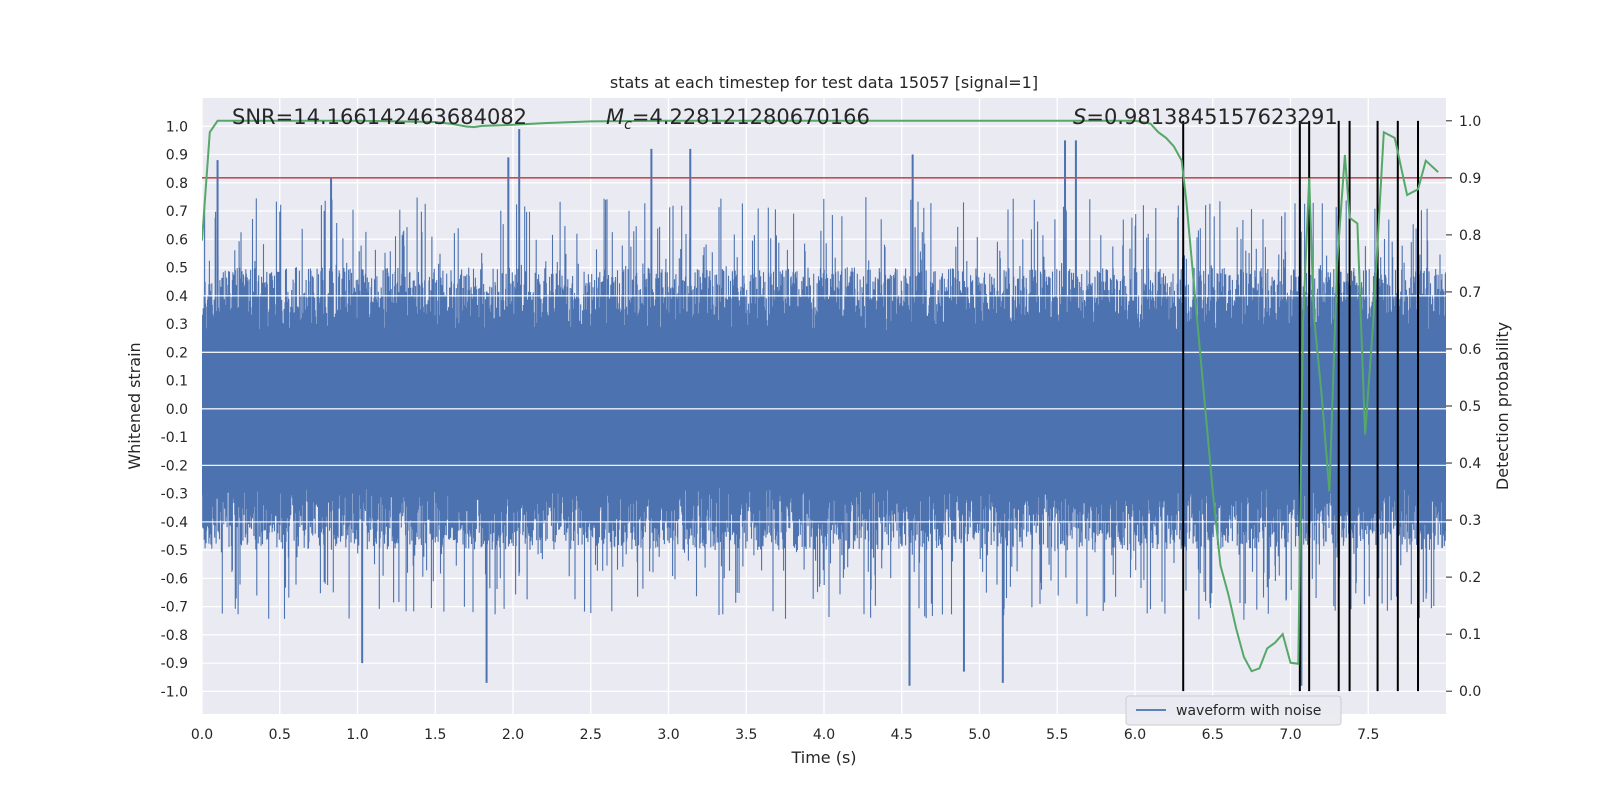  I want to click on x-tick-label: 7.0, so click(1290, 735).